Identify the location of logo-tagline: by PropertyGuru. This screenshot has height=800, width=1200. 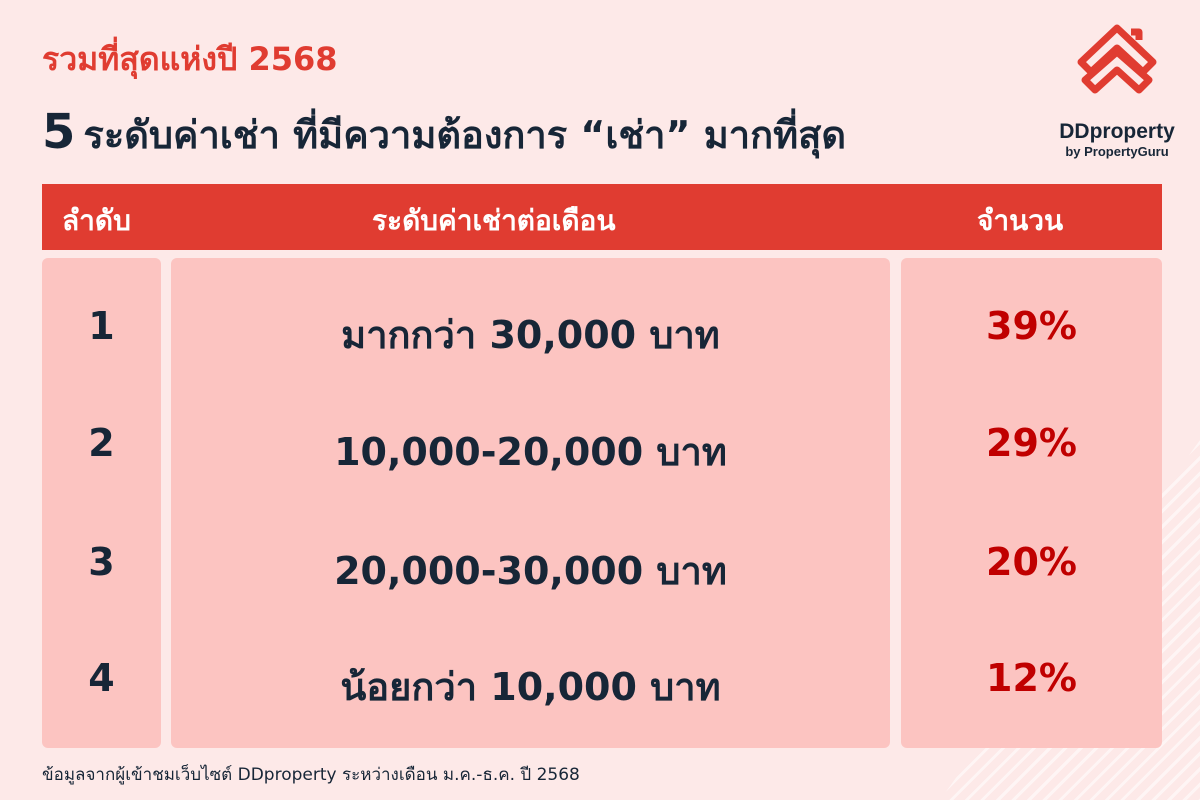
(1117, 151).